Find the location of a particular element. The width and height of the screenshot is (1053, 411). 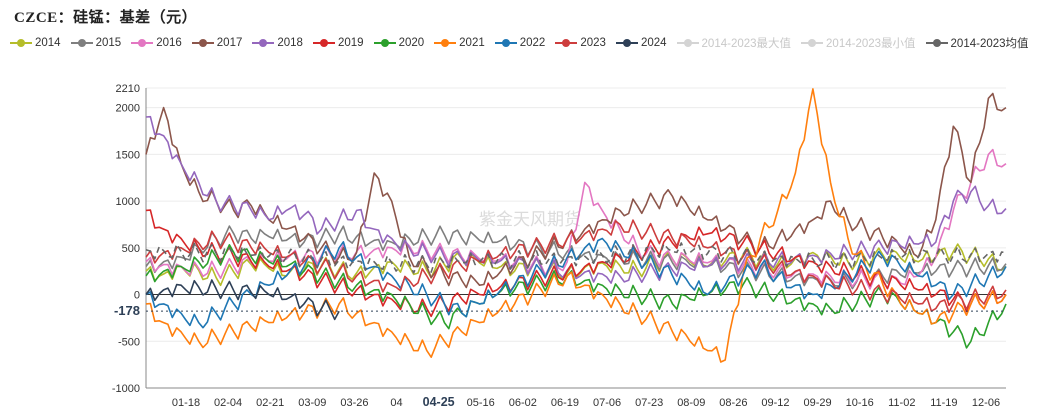

legend-item-2014: 2014 is located at coordinates (35, 43).